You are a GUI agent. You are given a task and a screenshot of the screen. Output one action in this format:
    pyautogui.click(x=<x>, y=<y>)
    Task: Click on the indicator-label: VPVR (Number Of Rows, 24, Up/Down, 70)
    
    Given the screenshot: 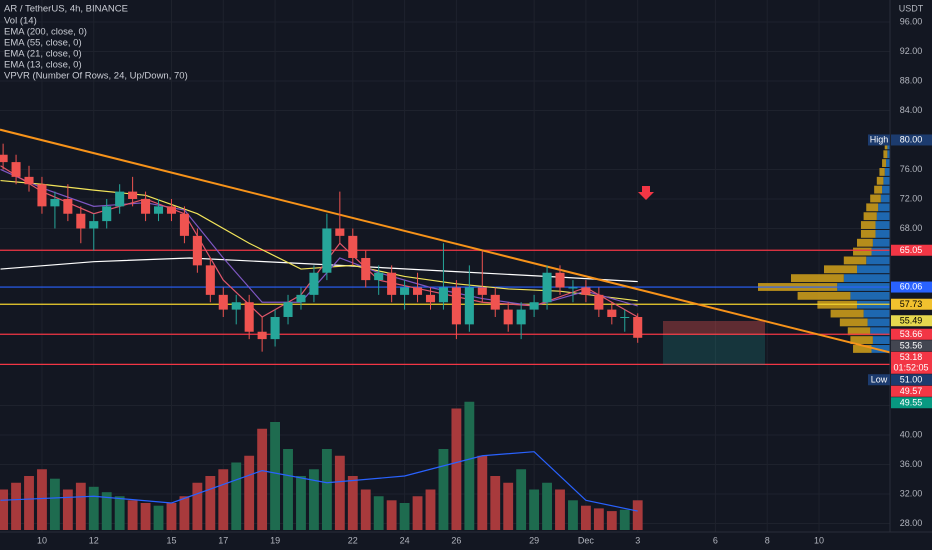 What is the action you would take?
    pyautogui.click(x=96, y=76)
    